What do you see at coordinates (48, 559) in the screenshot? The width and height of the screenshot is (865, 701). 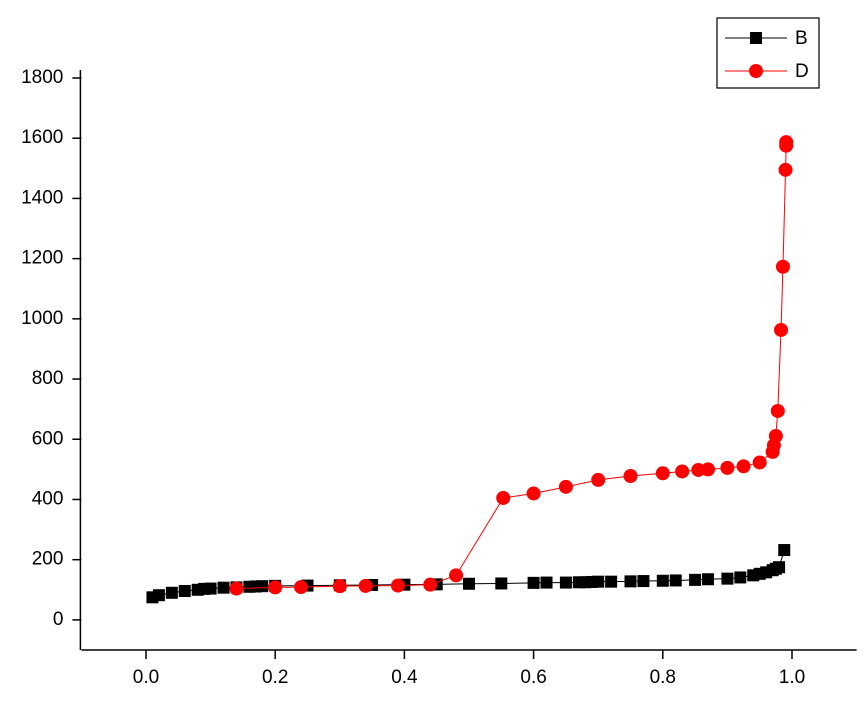 I see `y-tick-label: 200` at bounding box center [48, 559].